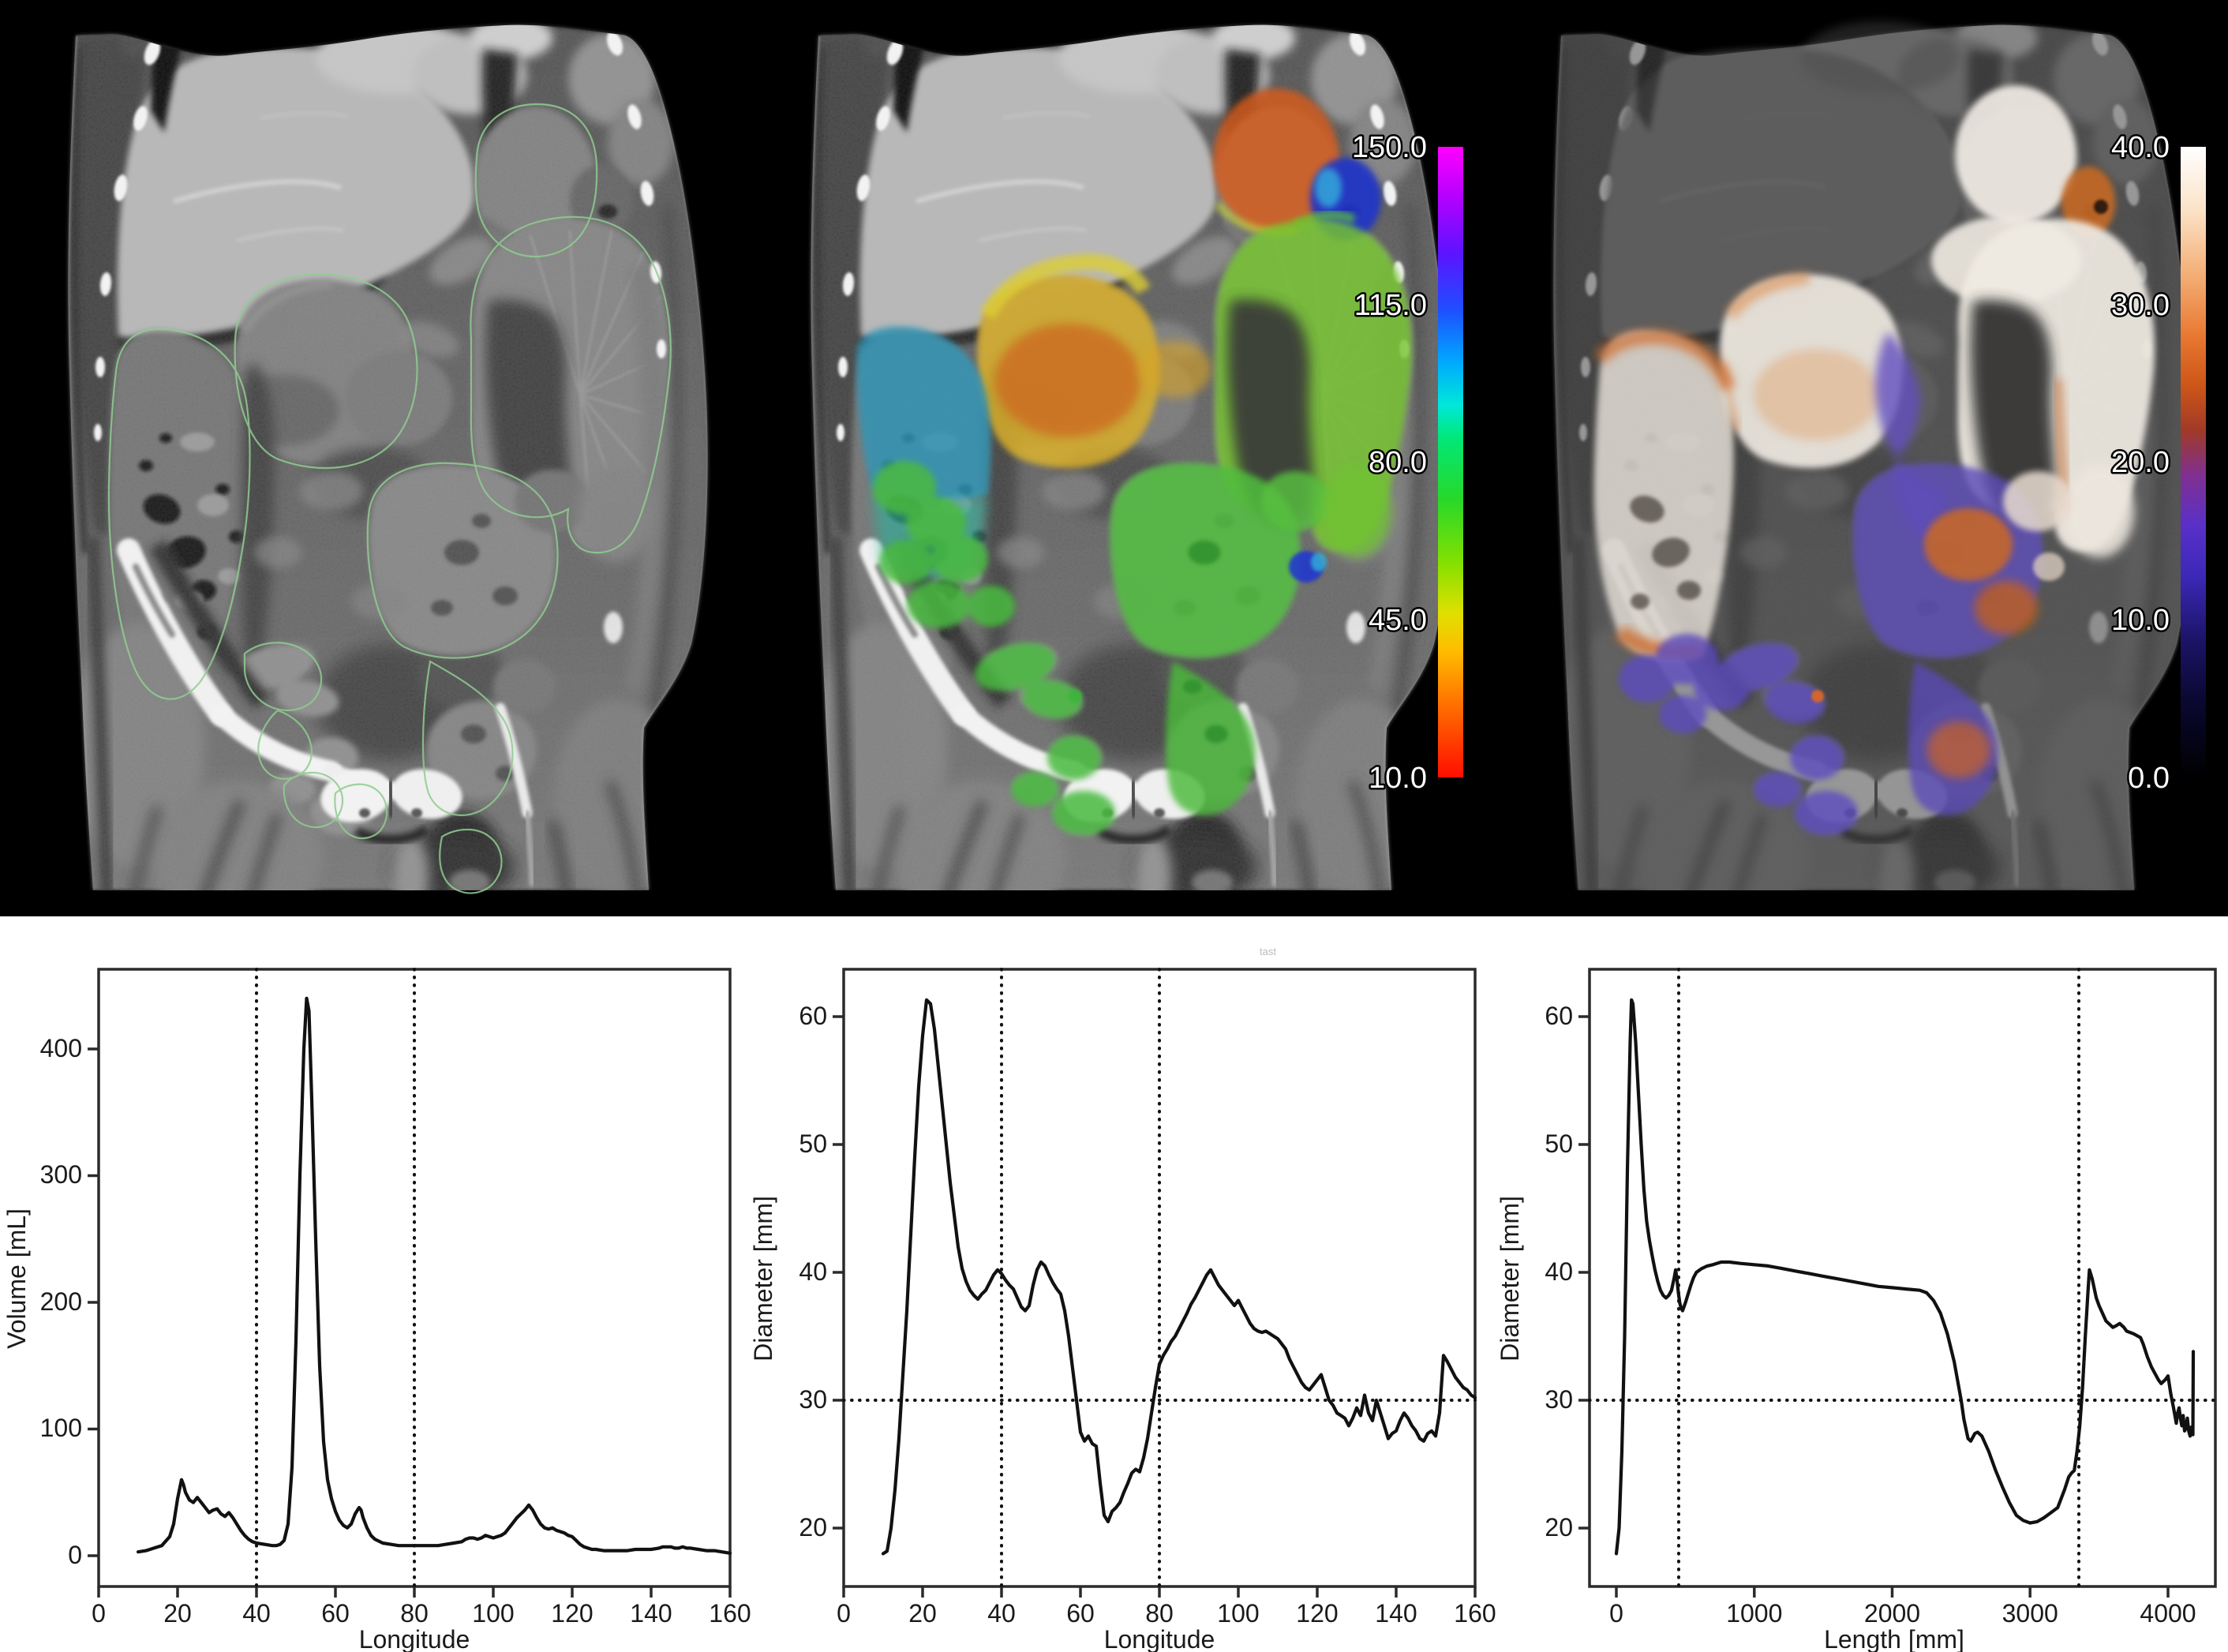  I want to click on svg-text: 200, so click(61, 1301).